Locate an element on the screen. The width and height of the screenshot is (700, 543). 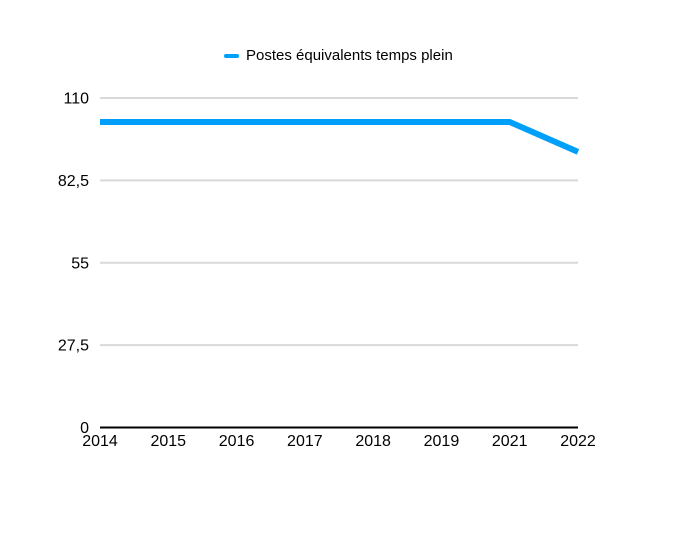
y-tick-label: 110 is located at coordinates (76, 99).